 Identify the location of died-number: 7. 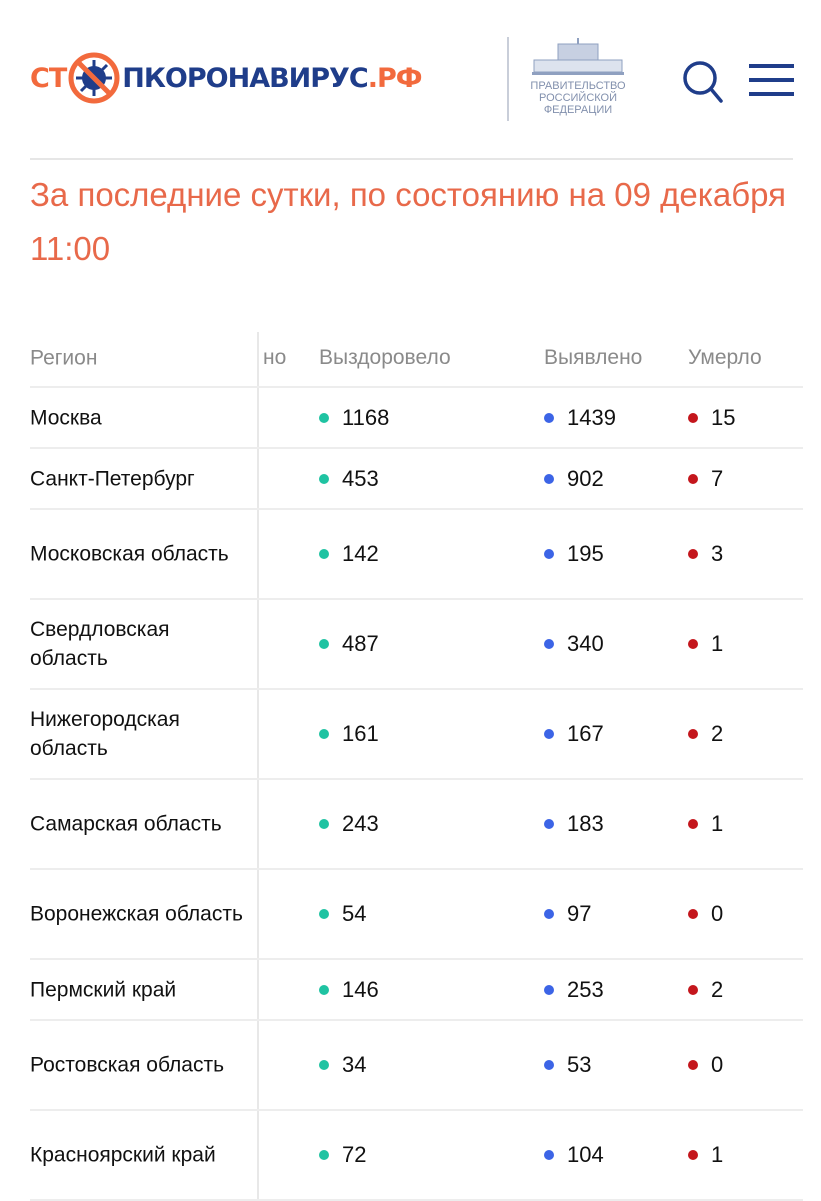
(717, 478).